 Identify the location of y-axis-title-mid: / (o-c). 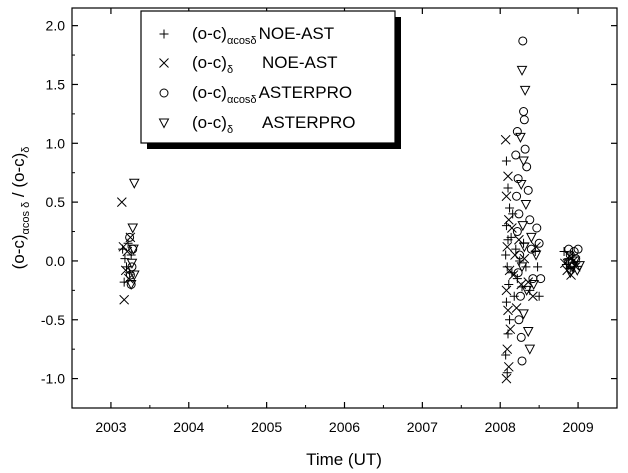
(18, 177).